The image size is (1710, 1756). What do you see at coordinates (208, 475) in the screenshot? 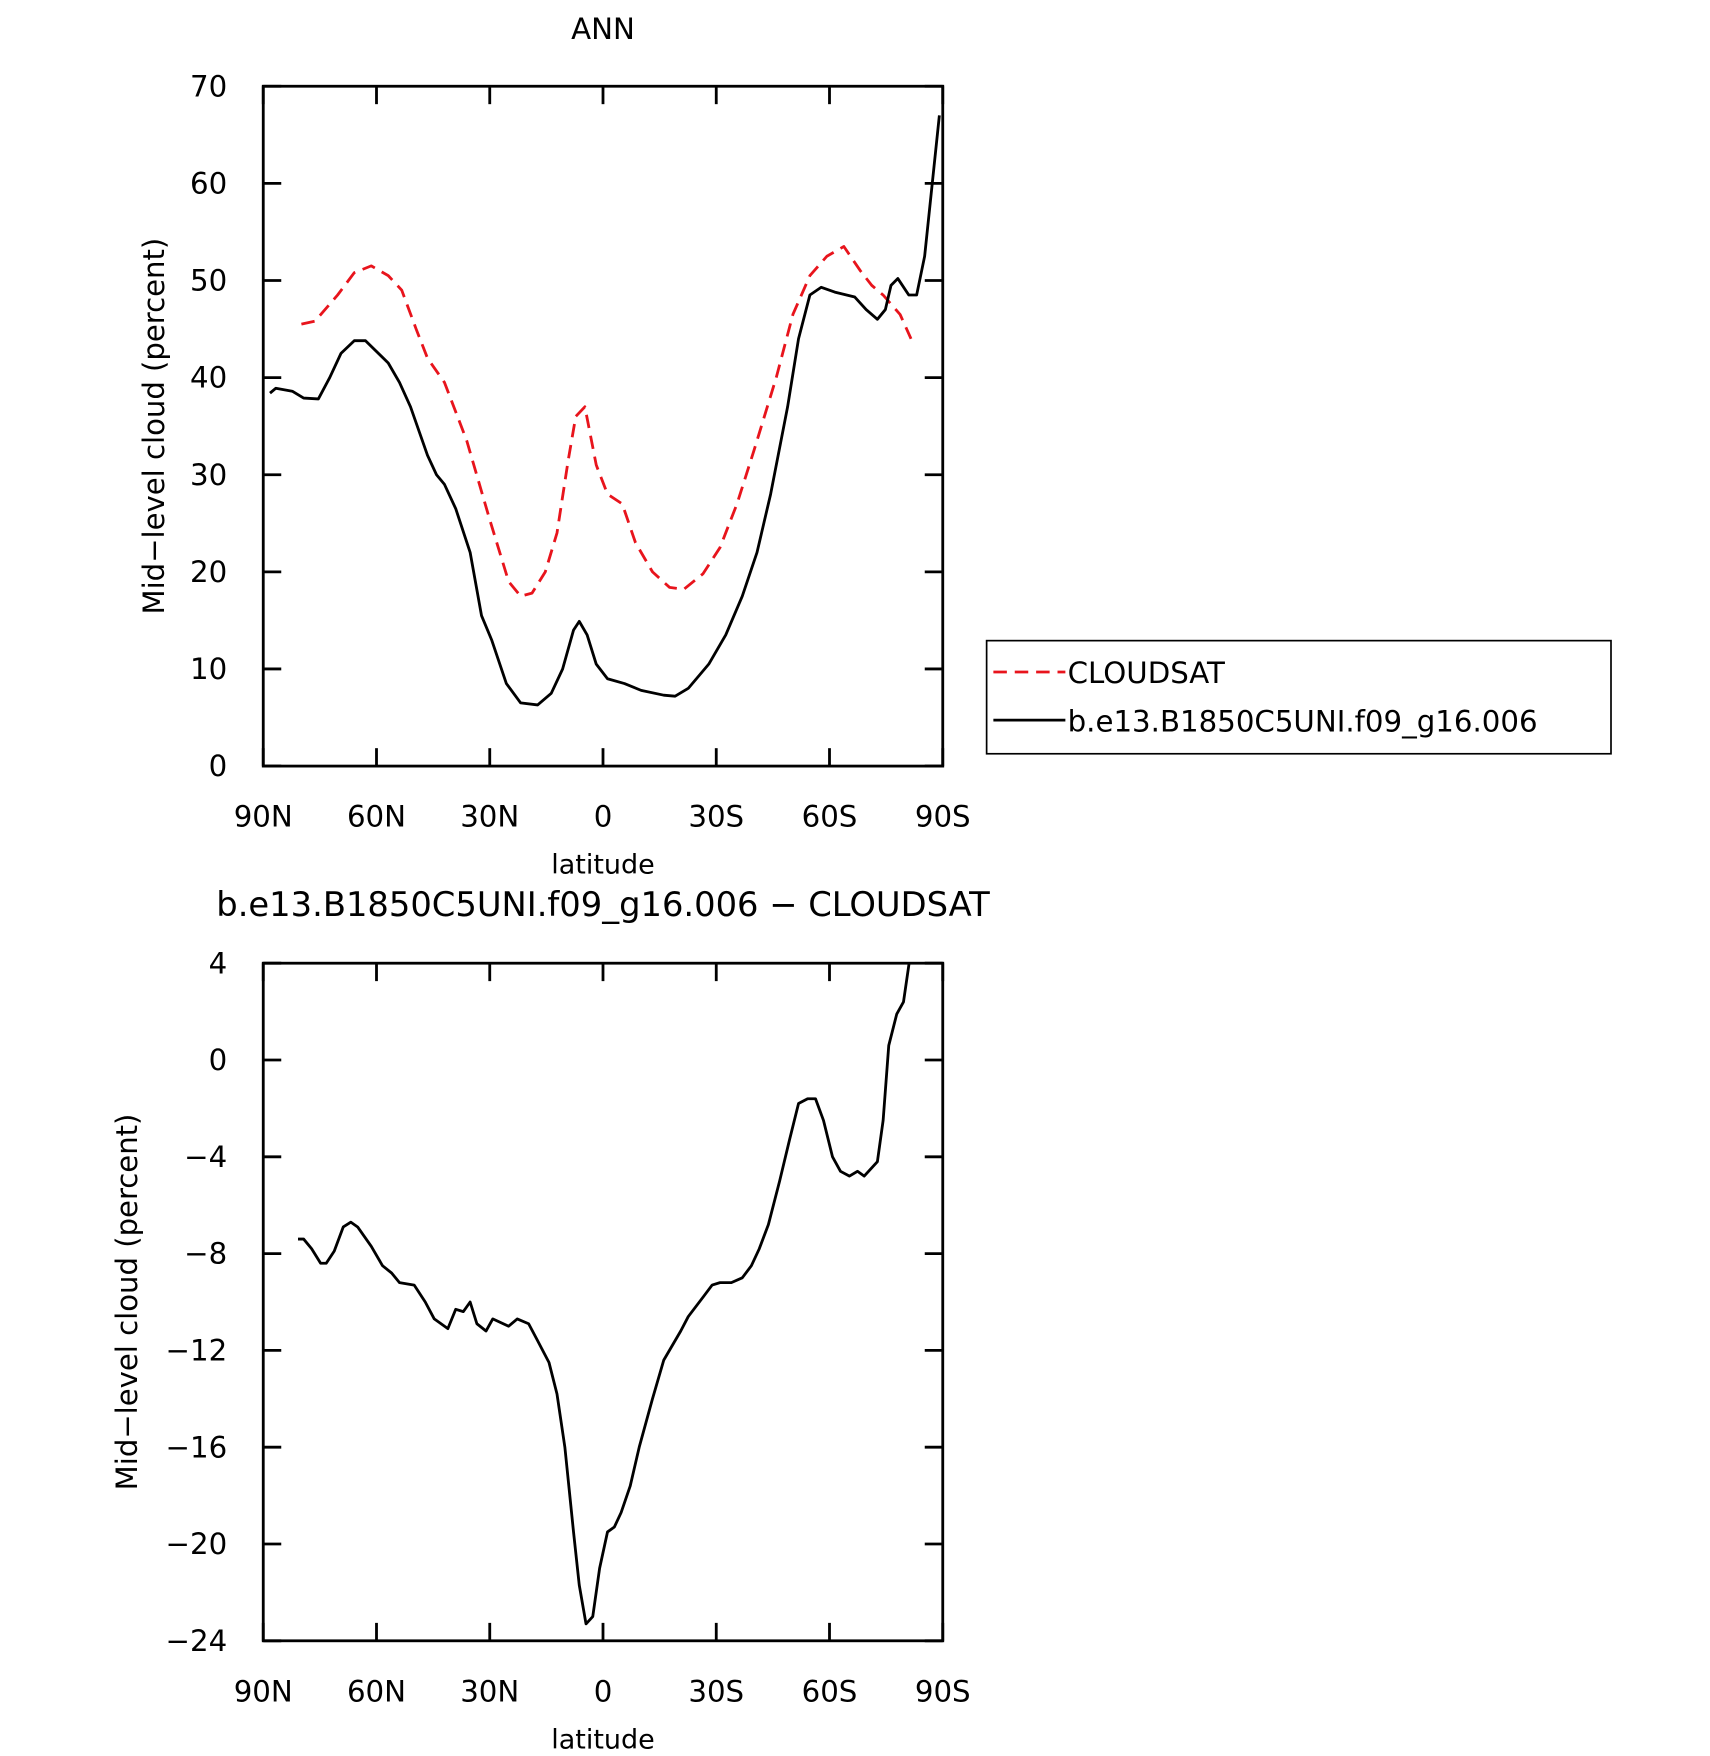
I see `y-tick-label: 30` at bounding box center [208, 475].